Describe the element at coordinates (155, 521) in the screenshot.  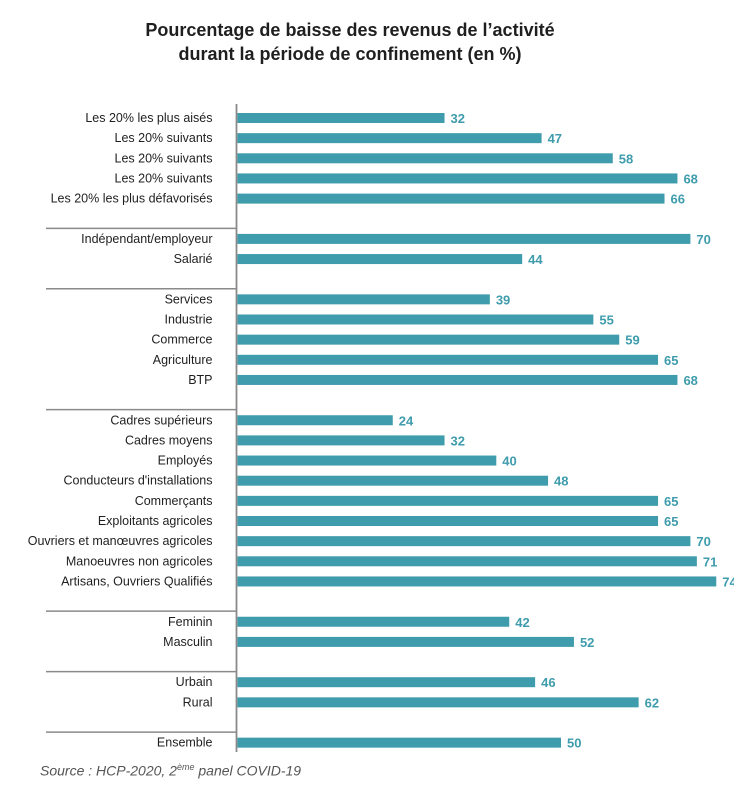
I see `category-label: Exploitants agricoles` at that location.